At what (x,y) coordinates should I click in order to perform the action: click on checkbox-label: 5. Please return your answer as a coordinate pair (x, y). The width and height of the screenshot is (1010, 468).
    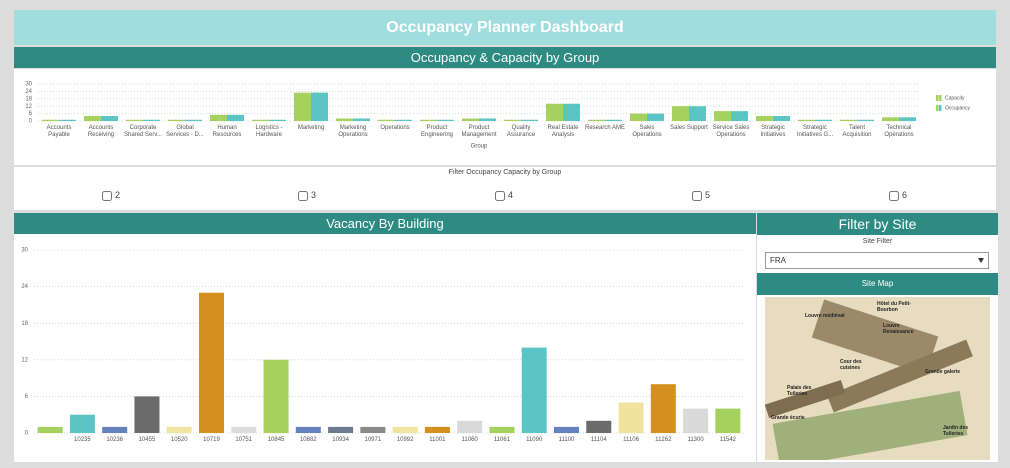
    Looking at the image, I should click on (708, 195).